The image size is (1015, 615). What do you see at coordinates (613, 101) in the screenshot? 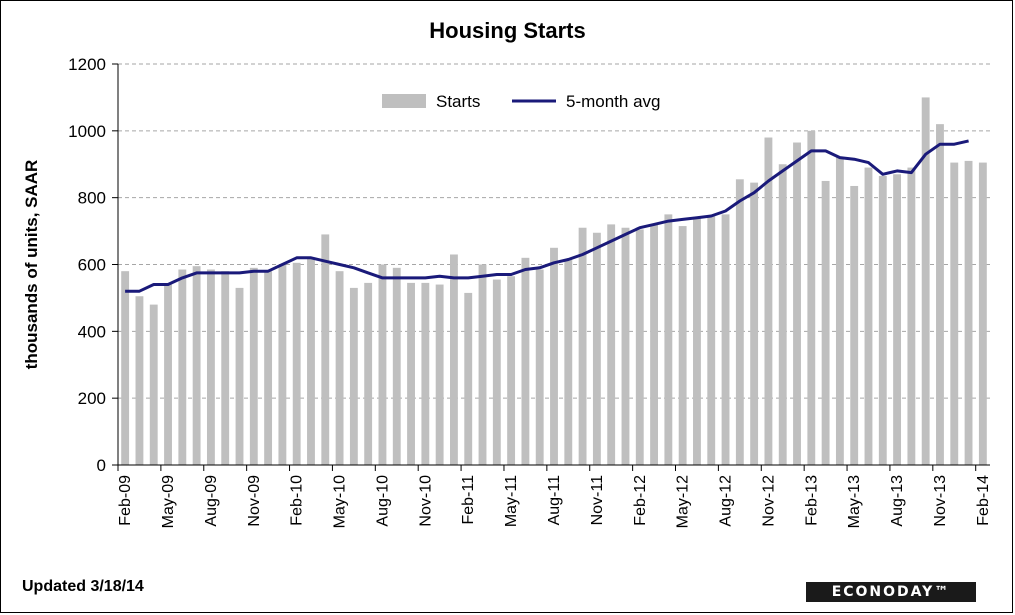
I see `legend-label-5-month-avg: 5-month avg` at bounding box center [613, 101].